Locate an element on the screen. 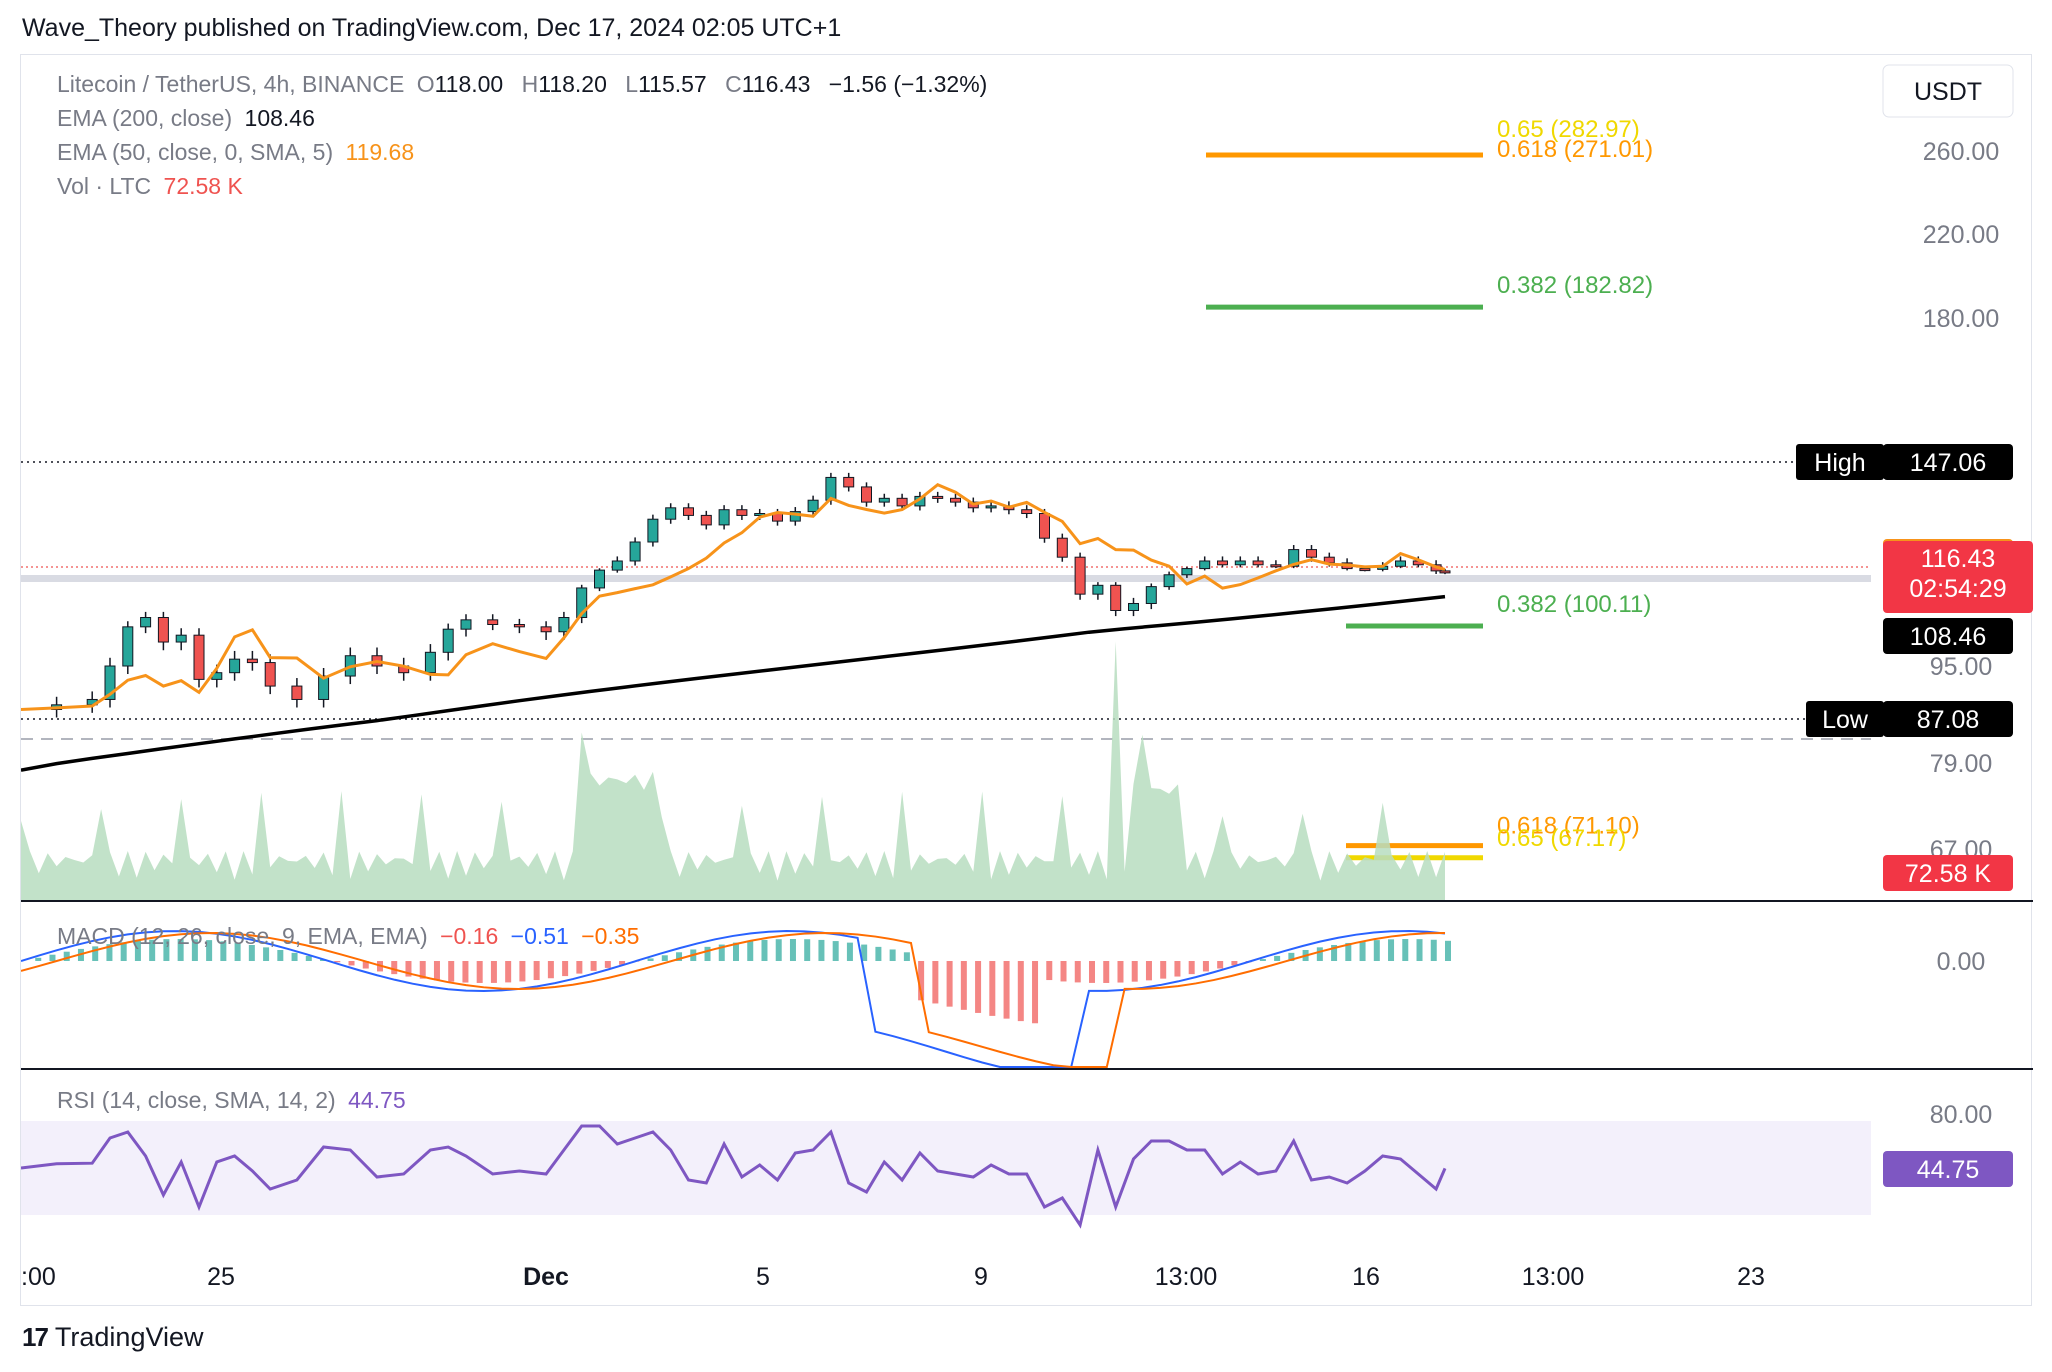 The image size is (2052, 1372). rsi-legend: RSI (14, close, SMA, 14, 2) 44.75 is located at coordinates (234, 1100).